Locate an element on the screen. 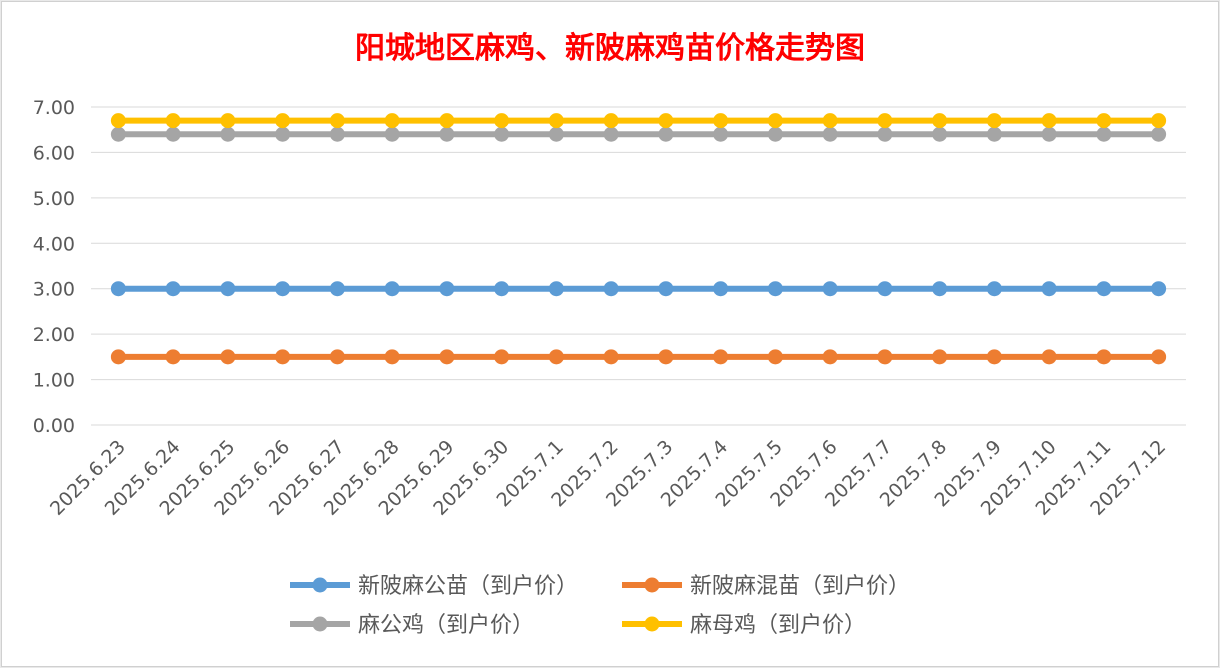 This screenshot has width=1220, height=668. legend-item-1: 新陂麻混苗（到户价） is located at coordinates (766, 586).